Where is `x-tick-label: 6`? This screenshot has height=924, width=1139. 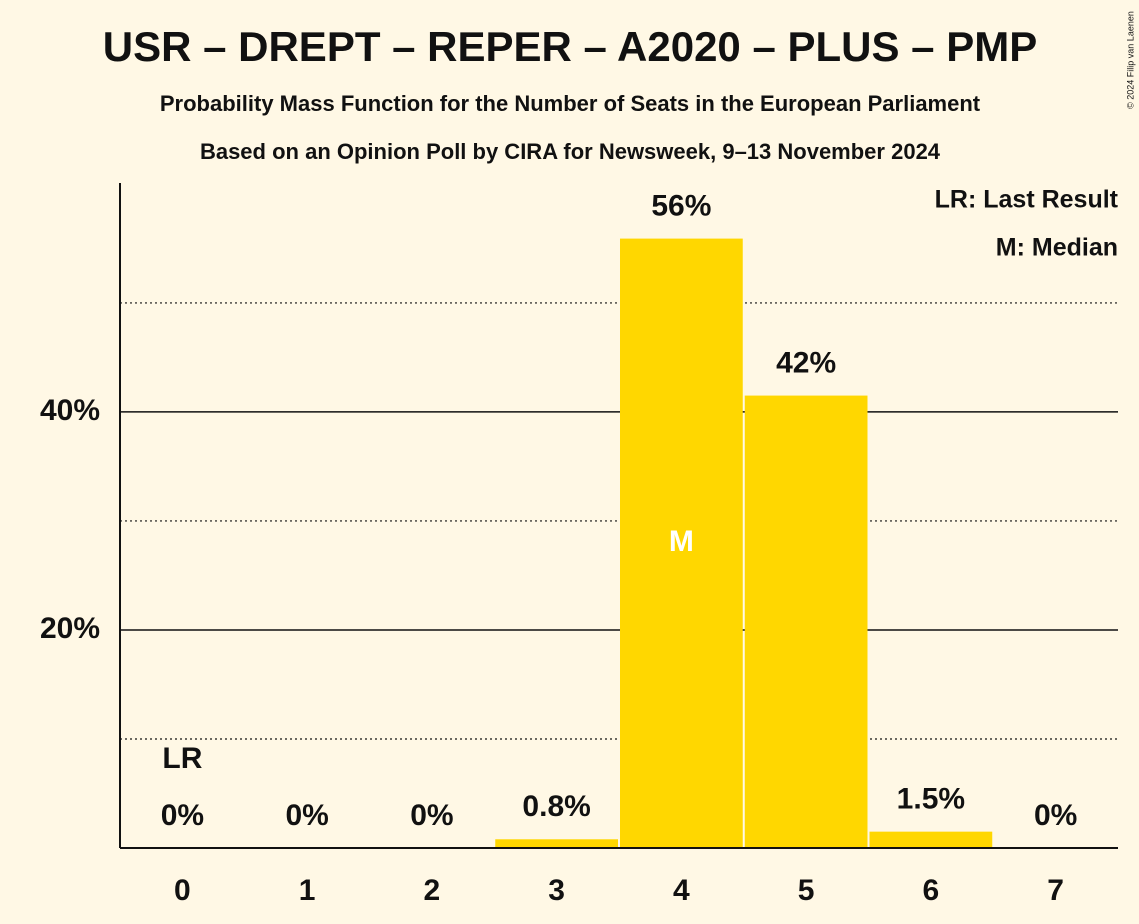
x-tick-label: 6 is located at coordinates (931, 890).